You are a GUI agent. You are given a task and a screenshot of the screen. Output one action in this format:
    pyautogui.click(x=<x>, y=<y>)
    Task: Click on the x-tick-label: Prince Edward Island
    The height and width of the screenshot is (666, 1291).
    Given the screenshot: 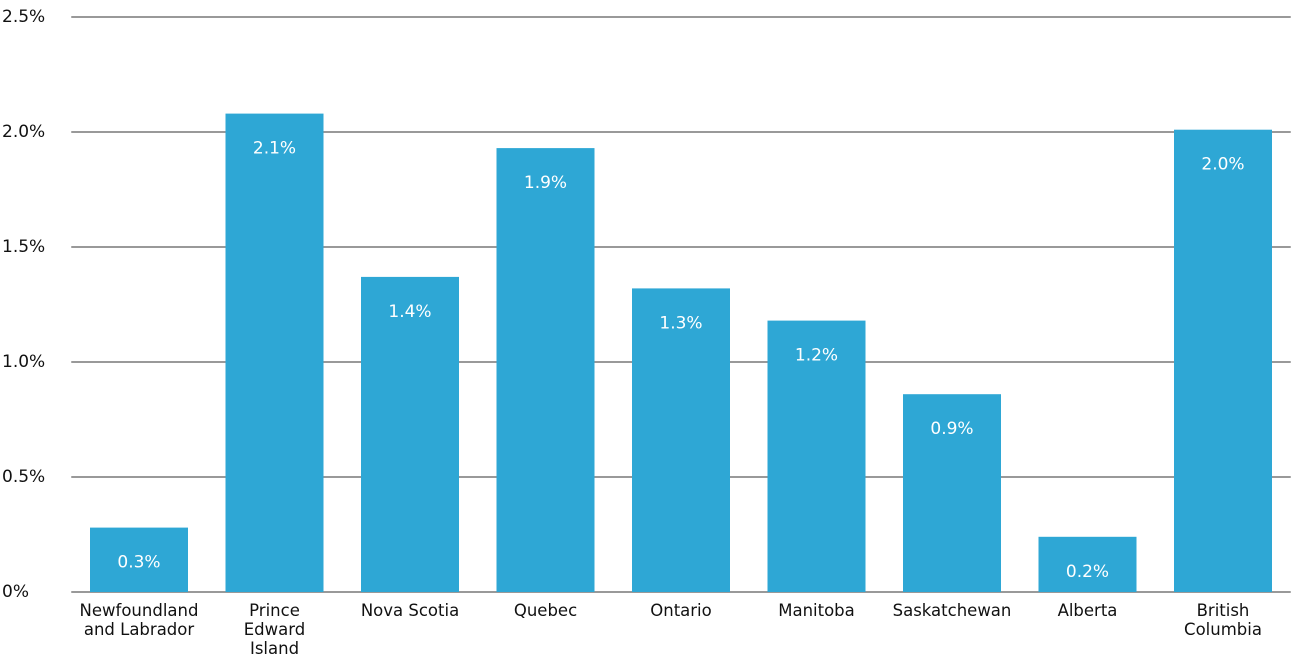 What is the action you would take?
    pyautogui.click(x=274, y=629)
    